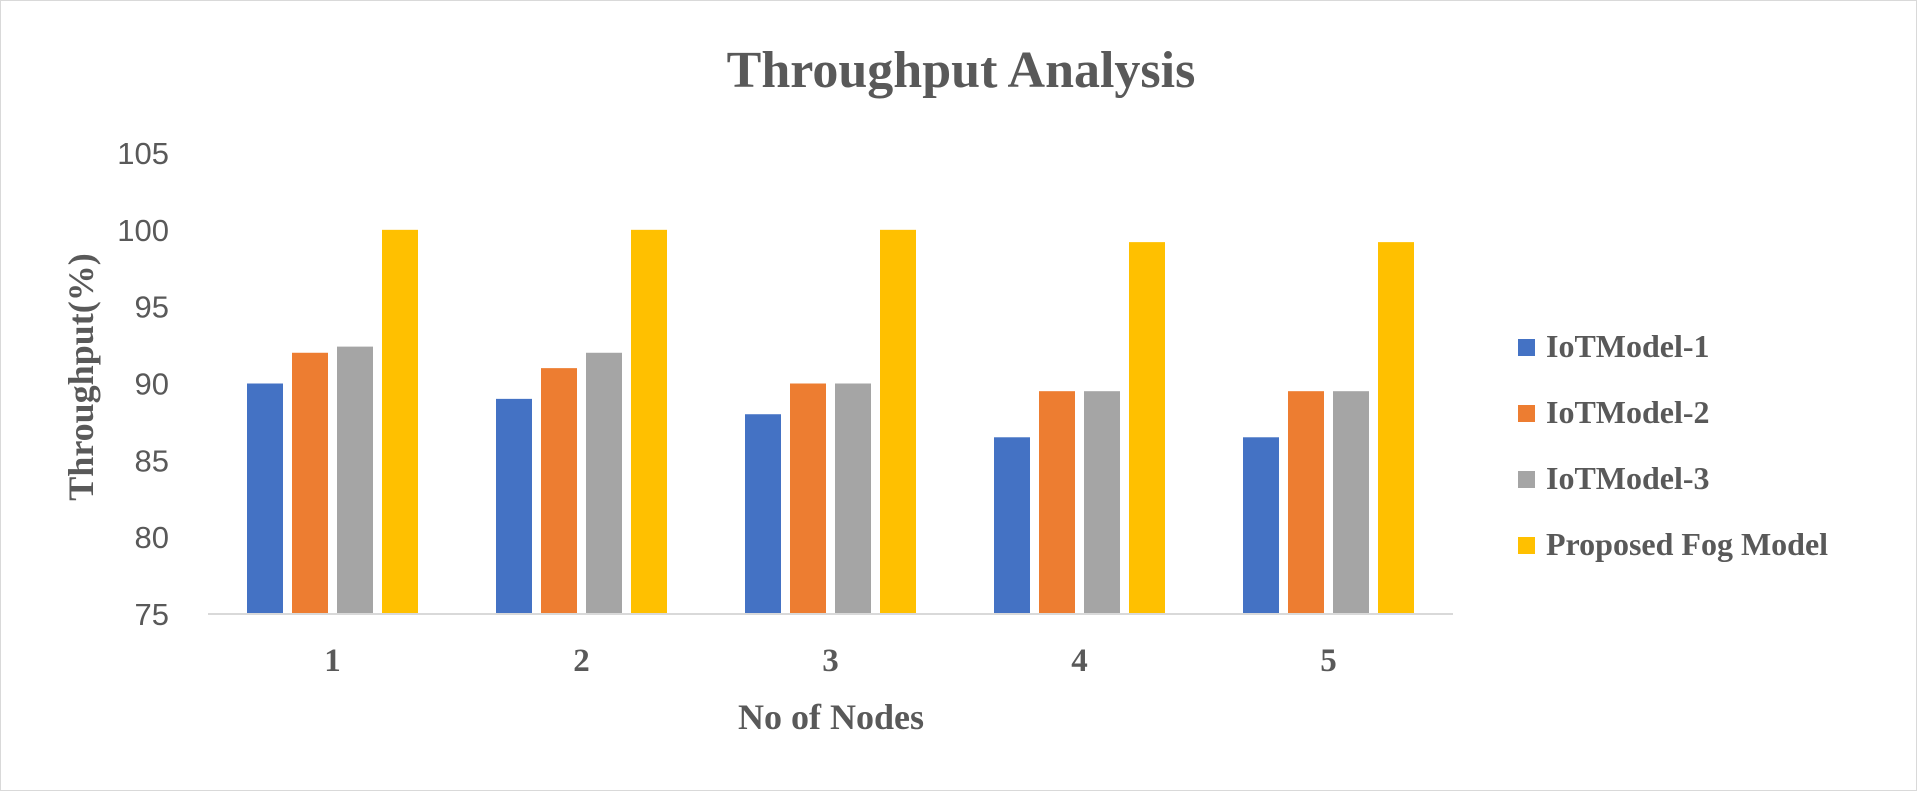 This screenshot has width=1917, height=792. Describe the element at coordinates (831, 717) in the screenshot. I see `x-axis-title: No of Nodes` at that location.